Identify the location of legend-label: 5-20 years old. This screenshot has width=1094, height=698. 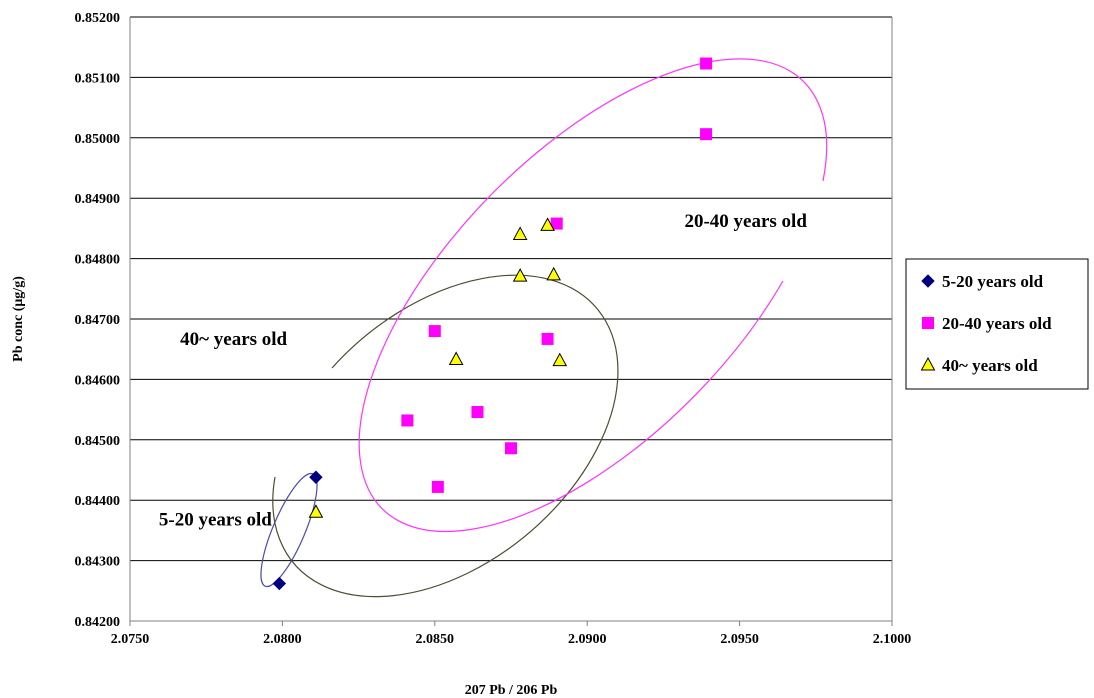
(993, 281).